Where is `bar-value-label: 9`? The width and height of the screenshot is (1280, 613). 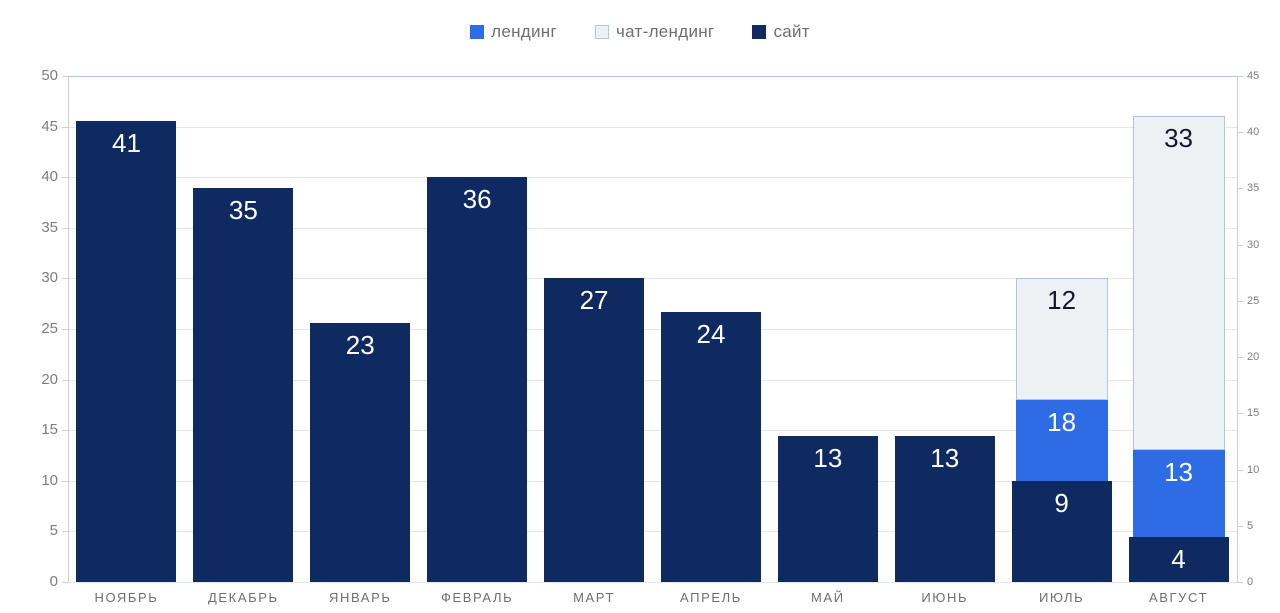 bar-value-label: 9 is located at coordinates (1061, 502).